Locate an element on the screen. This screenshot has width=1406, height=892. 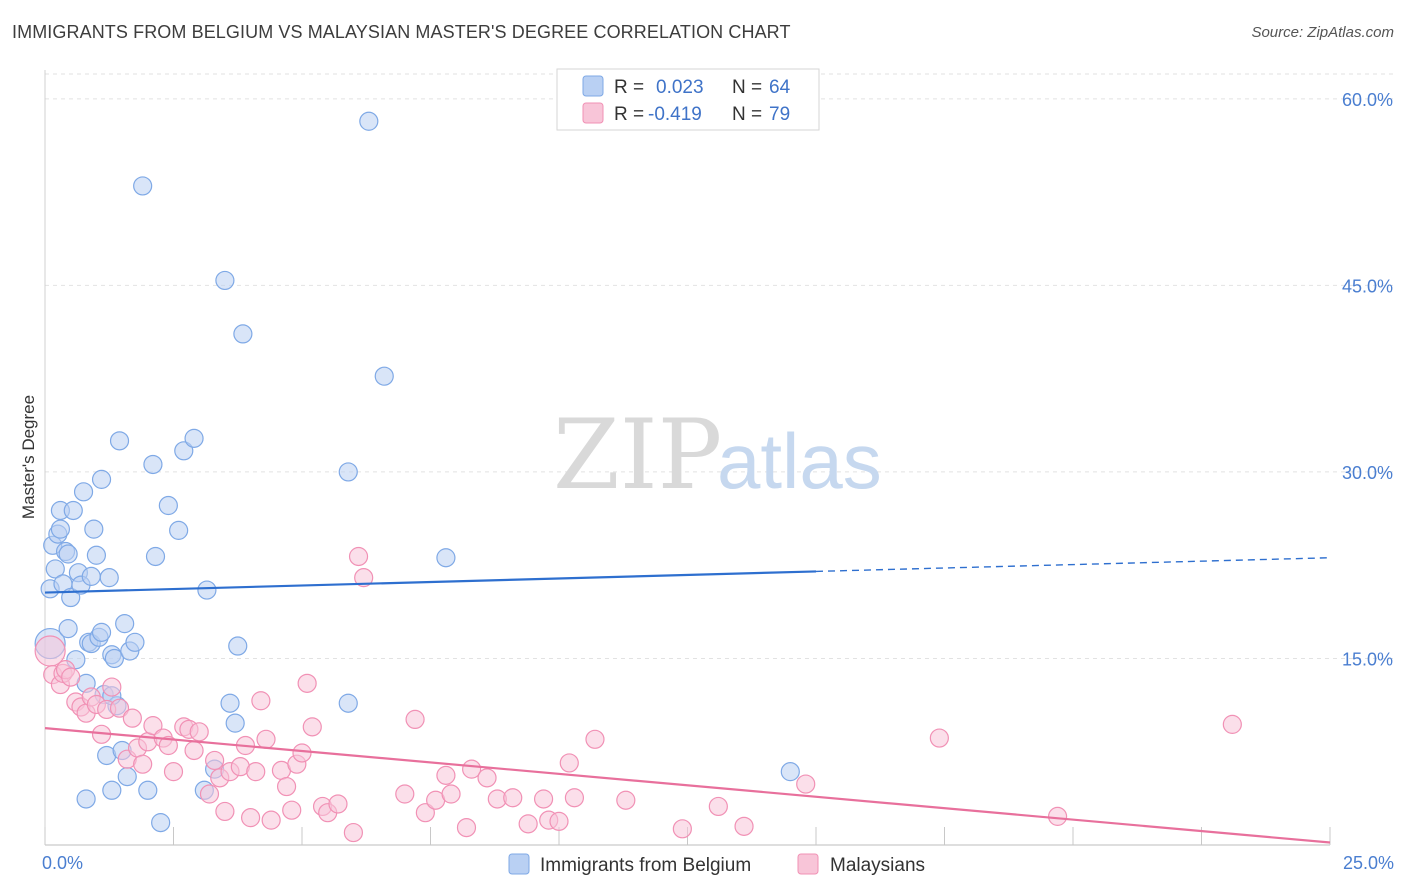
legend-r-label-malaysians: R = is located at coordinates (629, 114).